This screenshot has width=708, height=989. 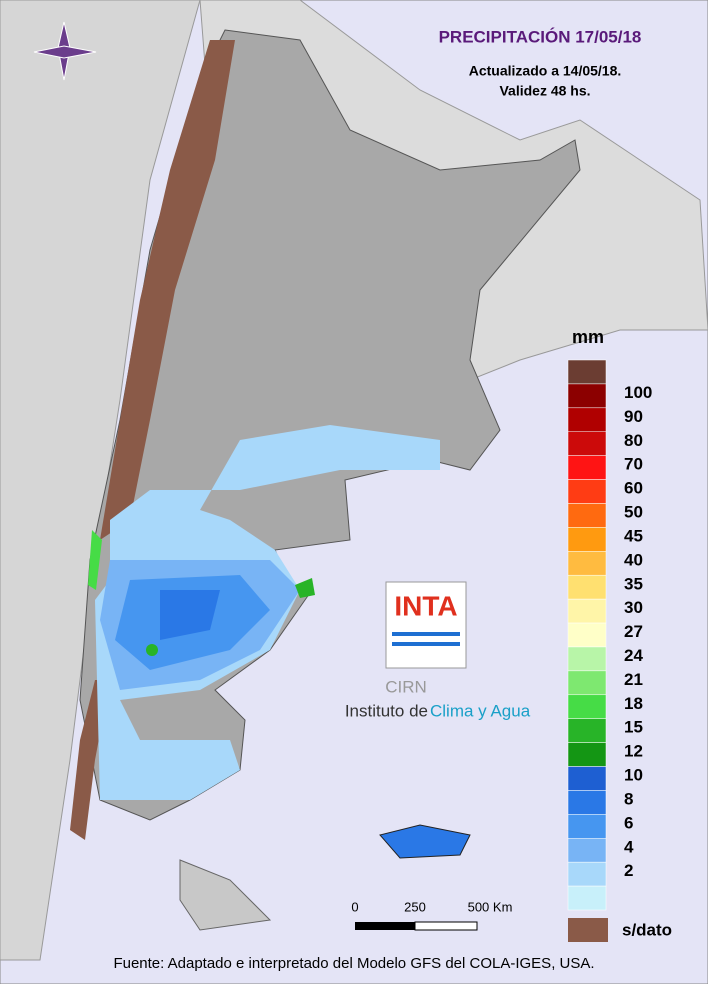 What do you see at coordinates (540, 36) in the screenshot?
I see `title: PRECIPITACIÓN 17/05/18` at bounding box center [540, 36].